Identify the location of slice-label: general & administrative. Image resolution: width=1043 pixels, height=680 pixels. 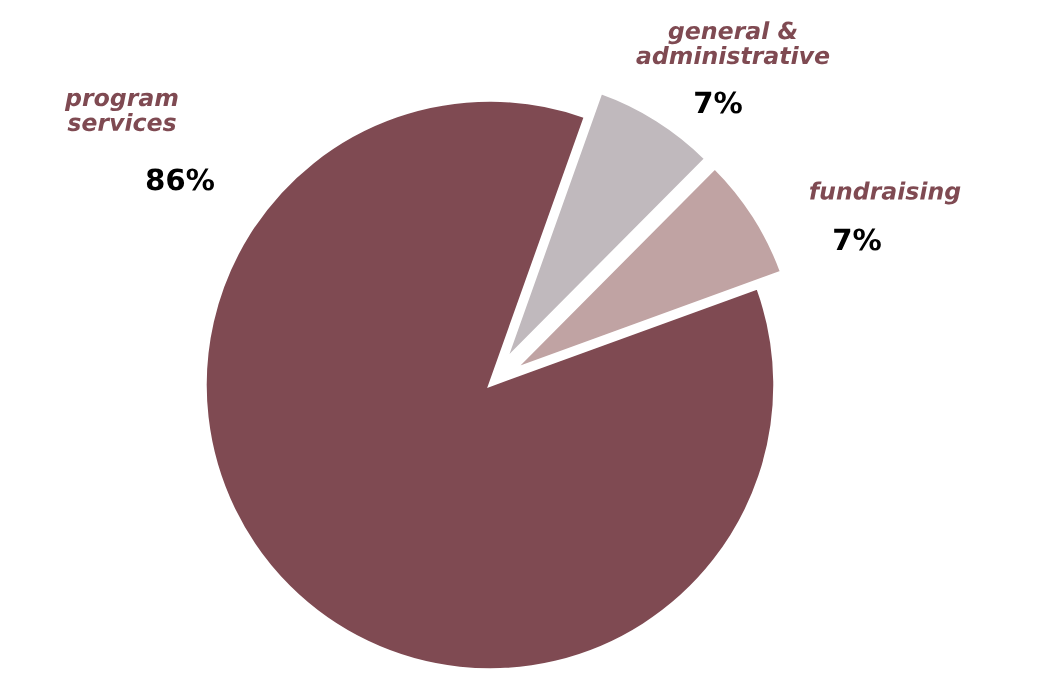
(733, 43).